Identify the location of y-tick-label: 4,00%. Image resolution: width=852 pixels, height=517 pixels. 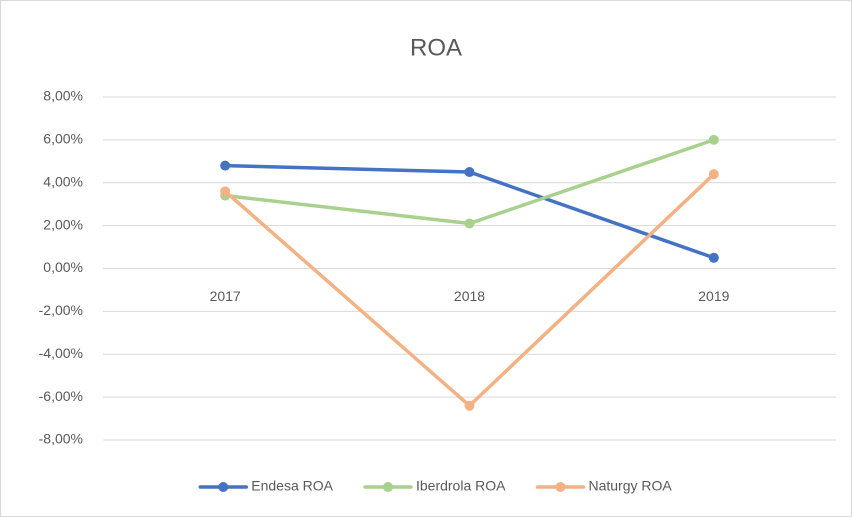
(63, 181).